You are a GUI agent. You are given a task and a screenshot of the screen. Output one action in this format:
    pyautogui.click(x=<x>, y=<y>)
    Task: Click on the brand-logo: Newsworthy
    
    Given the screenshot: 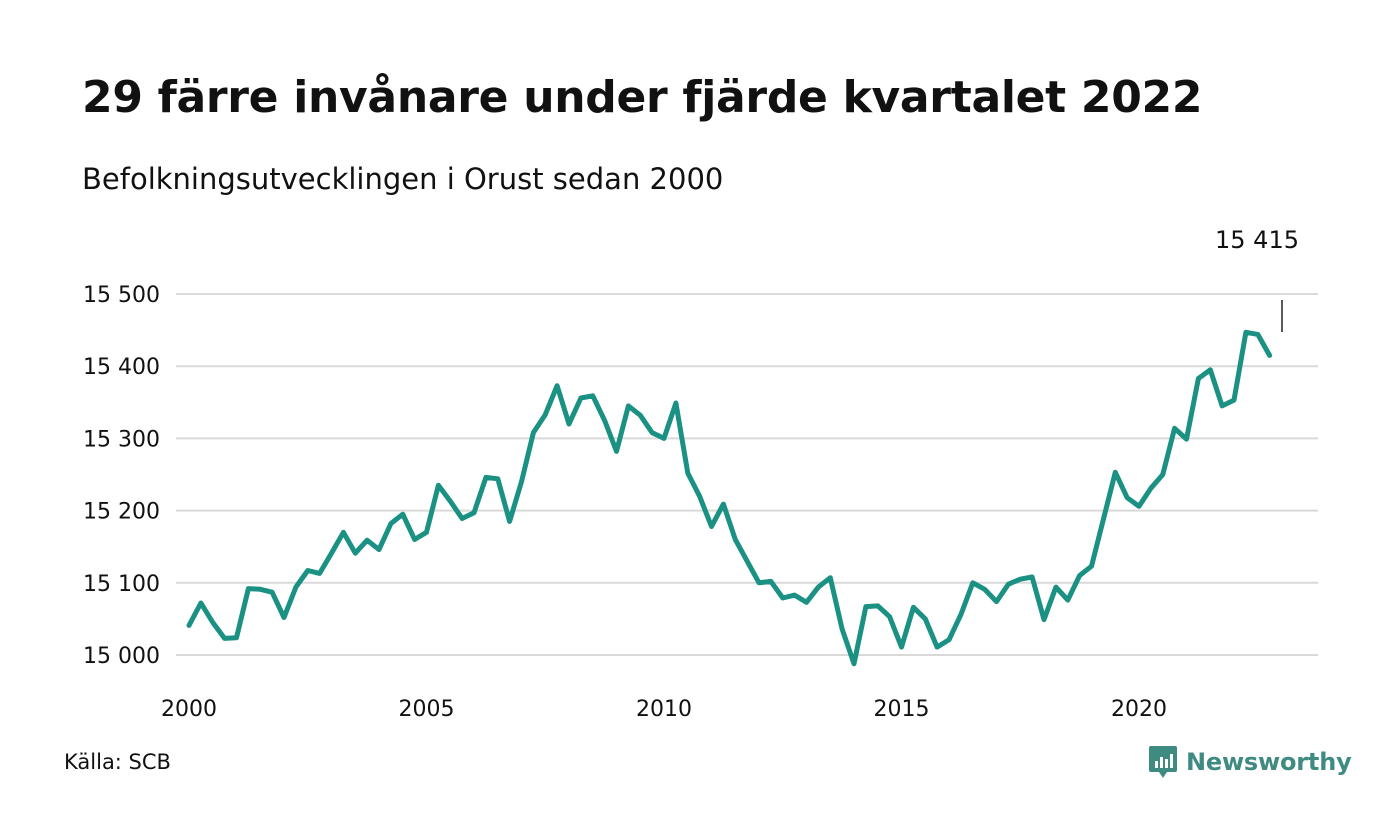 What is the action you would take?
    pyautogui.click(x=1250, y=762)
    